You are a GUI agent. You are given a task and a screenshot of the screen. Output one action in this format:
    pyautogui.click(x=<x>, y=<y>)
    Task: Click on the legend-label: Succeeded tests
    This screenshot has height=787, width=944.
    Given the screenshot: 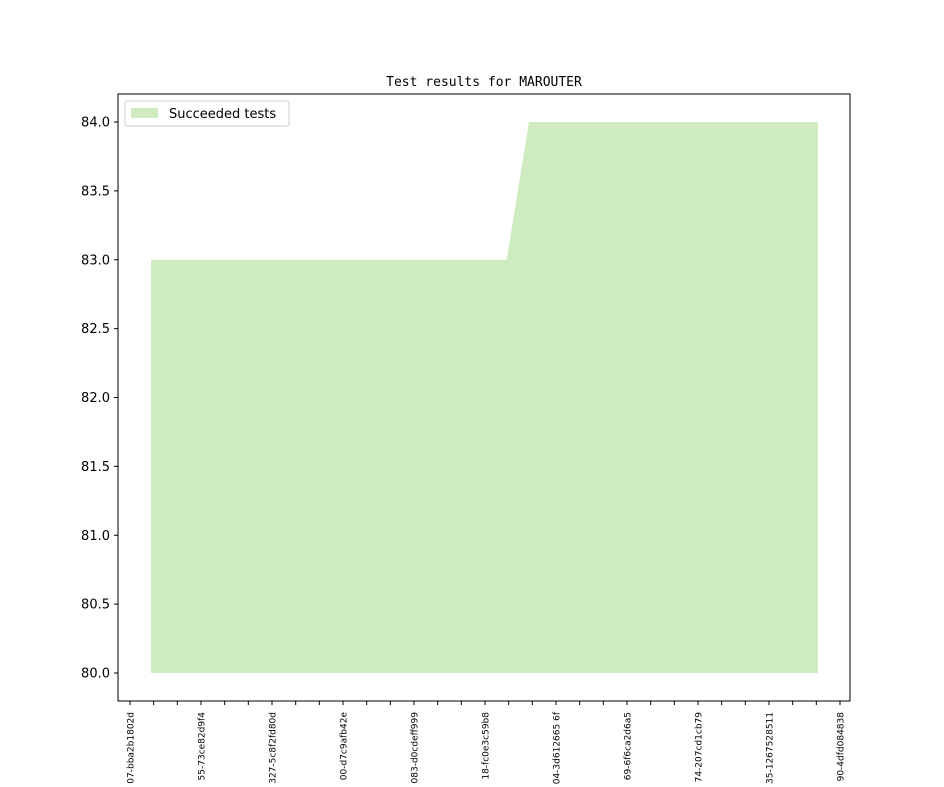 What is the action you would take?
    pyautogui.click(x=222, y=114)
    